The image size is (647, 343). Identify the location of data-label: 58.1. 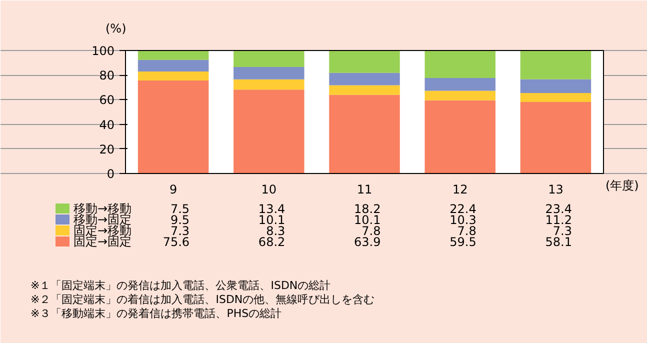
(558, 242).